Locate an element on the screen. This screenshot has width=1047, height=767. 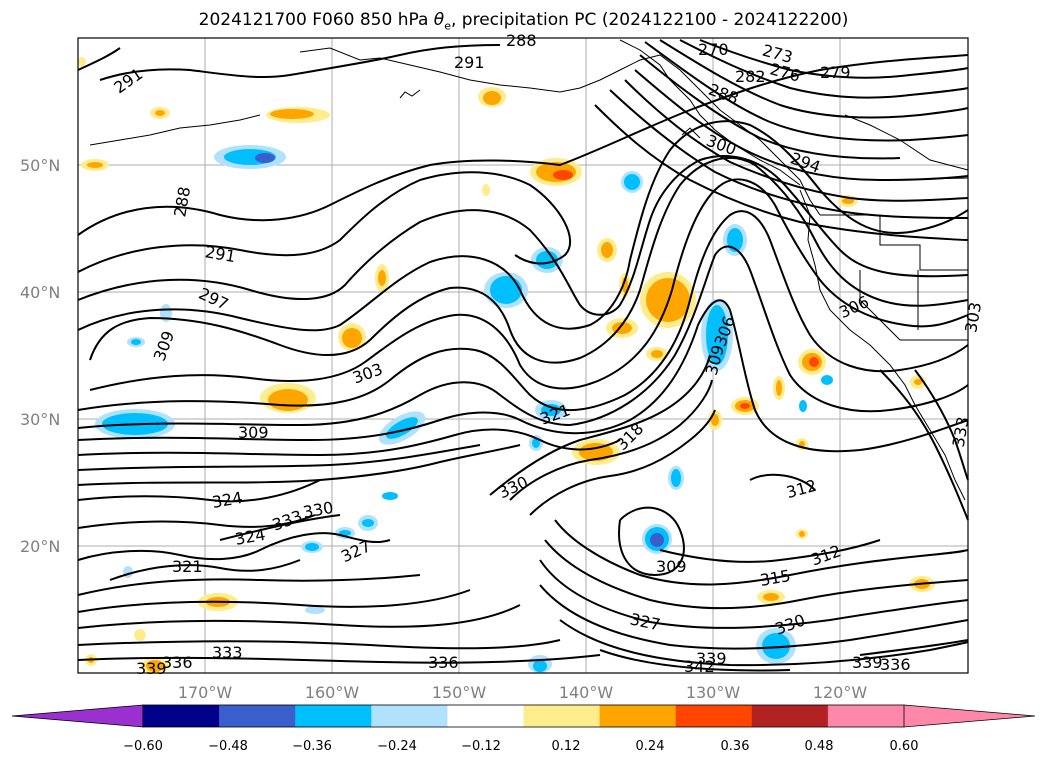
lon-label: 140°W is located at coordinates (586, 692).